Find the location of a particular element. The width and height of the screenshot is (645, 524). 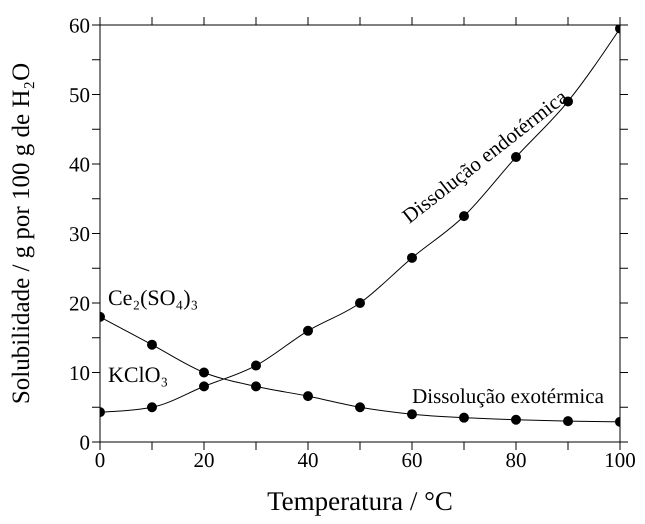

annotation: Dissolução exotérmica is located at coordinates (508, 396).